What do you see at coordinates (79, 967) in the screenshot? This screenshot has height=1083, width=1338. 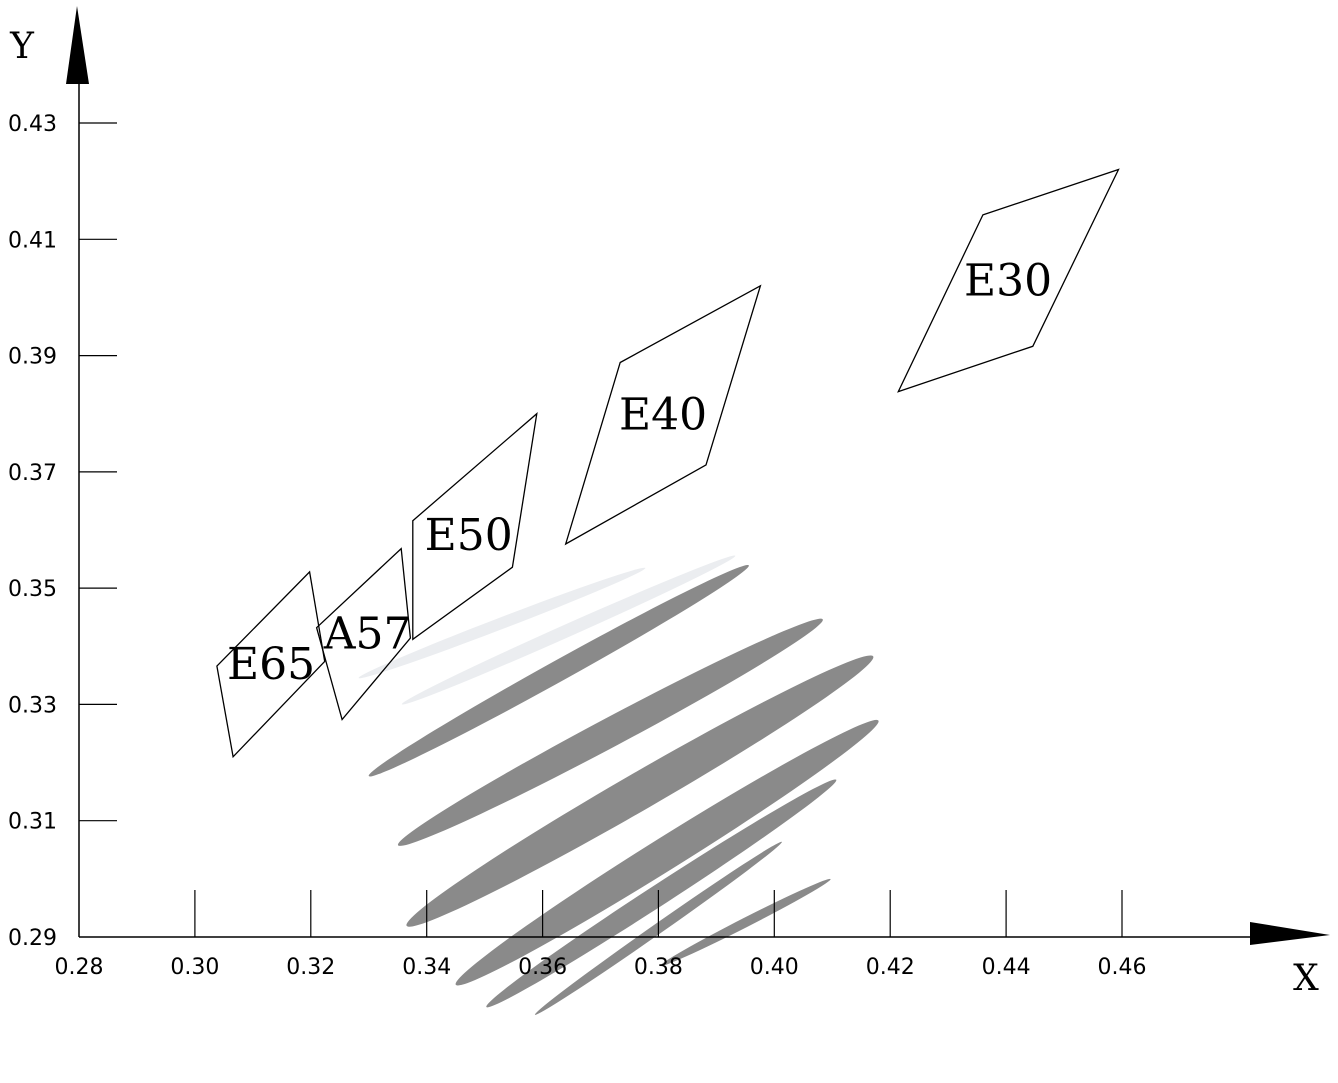 I see `x-tick-label: 0.28` at bounding box center [79, 967].